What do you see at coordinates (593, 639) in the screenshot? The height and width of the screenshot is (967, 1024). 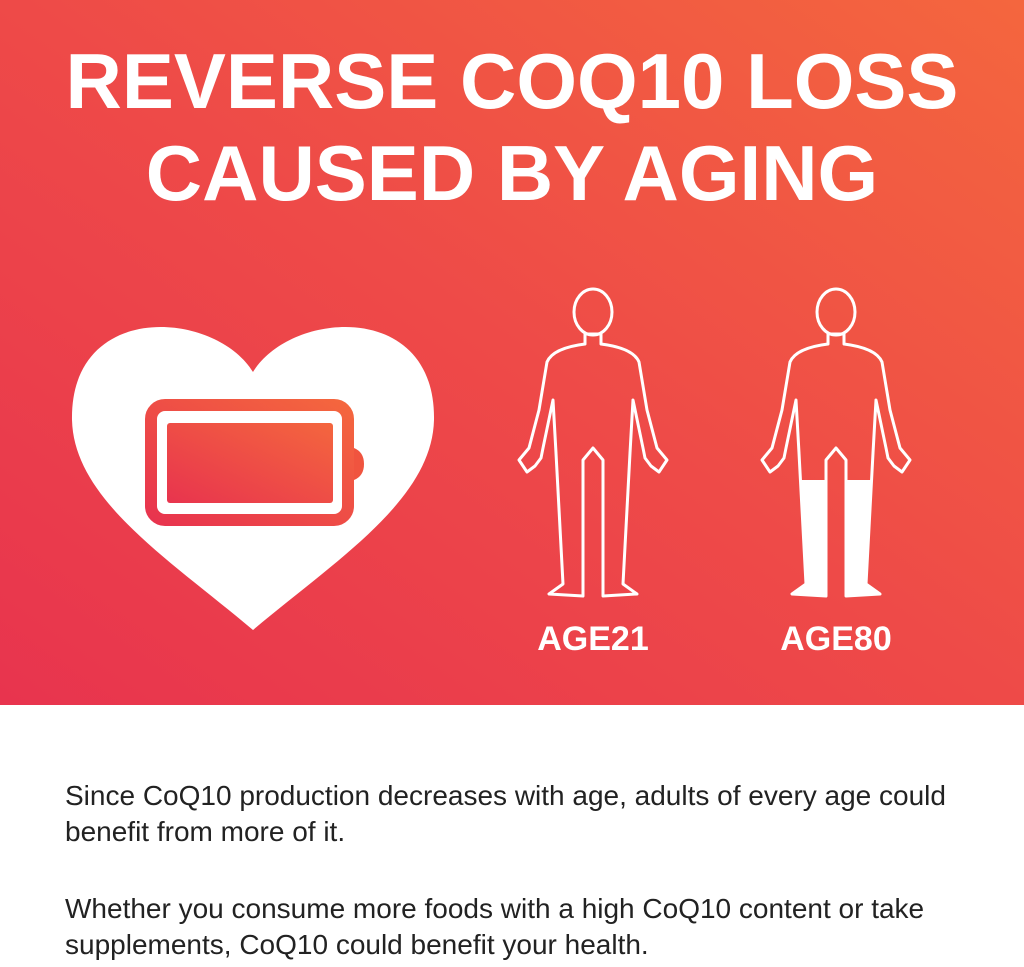 I see `age-21-label: AGE21` at bounding box center [593, 639].